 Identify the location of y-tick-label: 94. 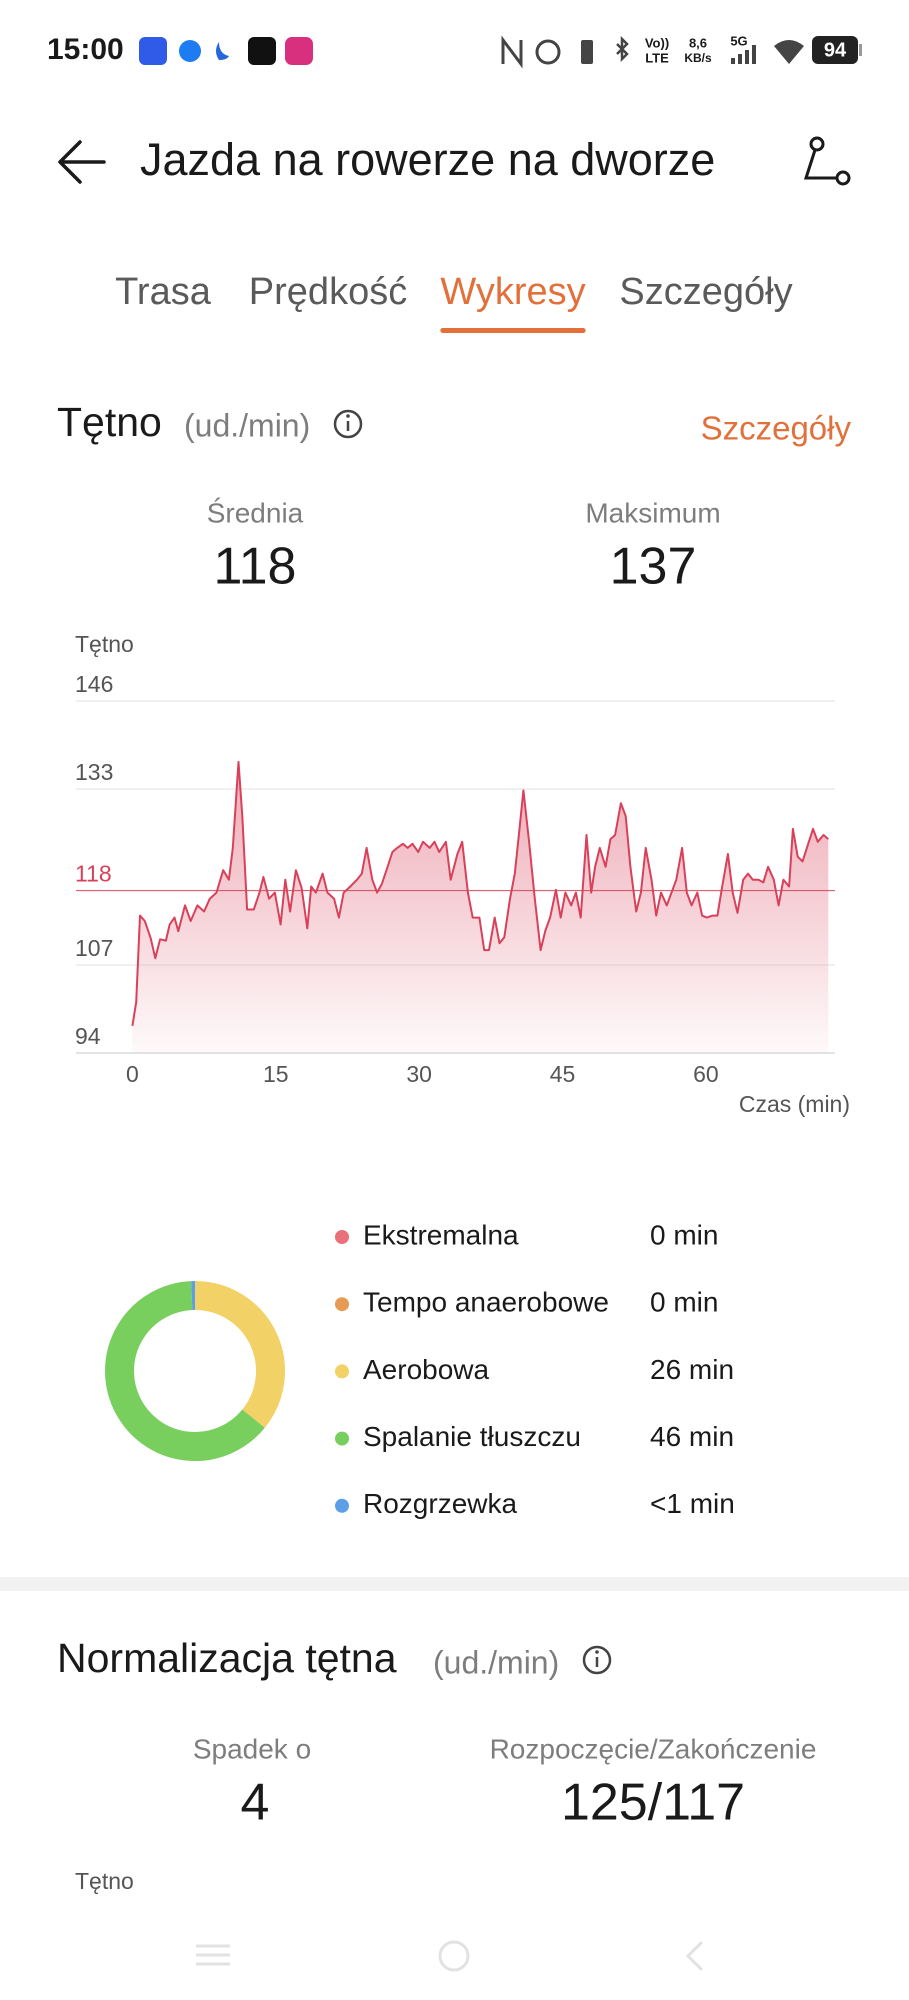
(88, 1036).